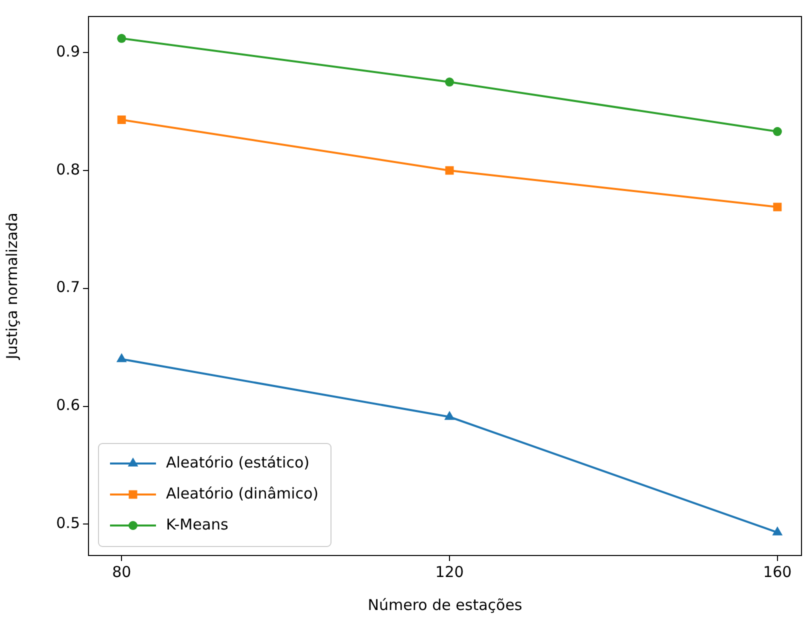  Describe the element at coordinates (777, 571) in the screenshot. I see `x-tick-label: 160` at that location.